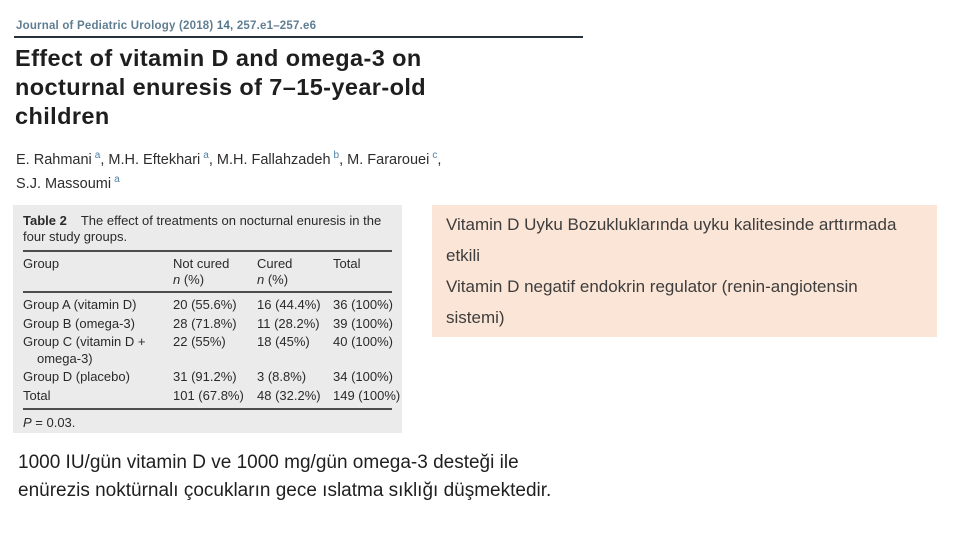 The width and height of the screenshot is (960, 540). Describe the element at coordinates (435, 155) in the screenshot. I see `author-affiliation-superscript: c` at that location.